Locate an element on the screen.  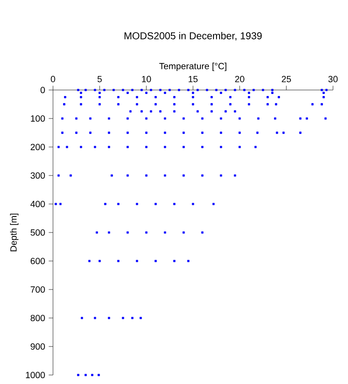
x-tick-label: 25 is located at coordinates (286, 79).